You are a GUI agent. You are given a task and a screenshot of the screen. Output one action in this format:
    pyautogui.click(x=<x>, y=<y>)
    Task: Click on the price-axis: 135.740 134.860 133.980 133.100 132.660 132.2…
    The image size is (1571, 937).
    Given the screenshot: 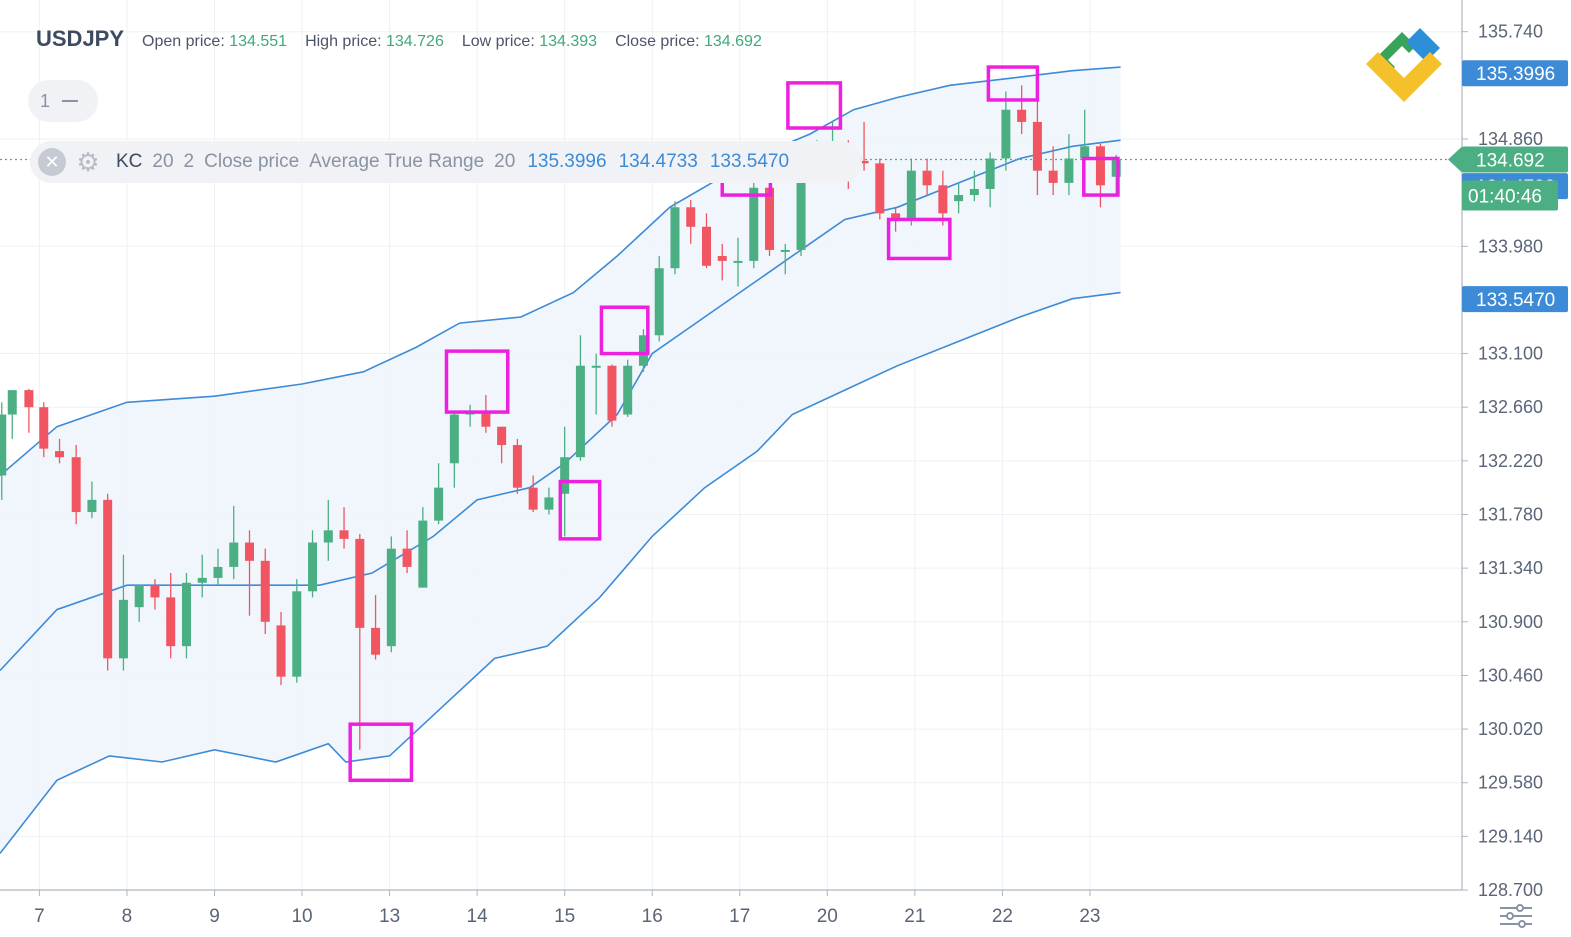 What is the action you would take?
    pyautogui.click(x=1516, y=468)
    